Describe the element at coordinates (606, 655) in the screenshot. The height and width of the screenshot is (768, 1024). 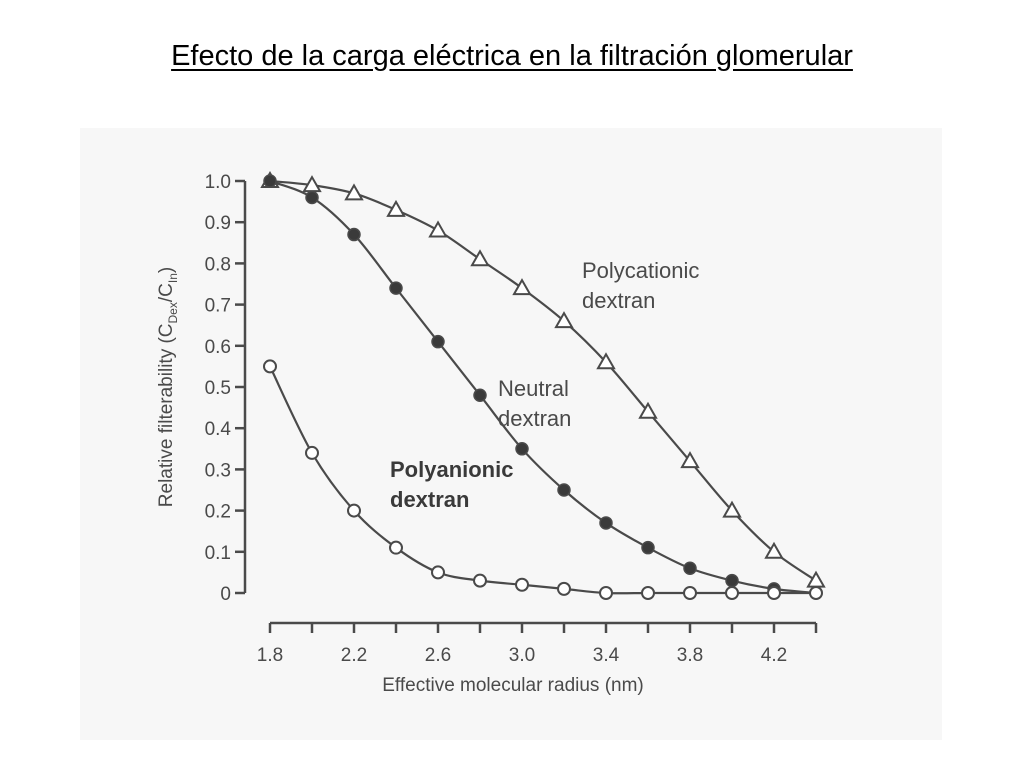
I see `x-tick-label: 3.4` at that location.